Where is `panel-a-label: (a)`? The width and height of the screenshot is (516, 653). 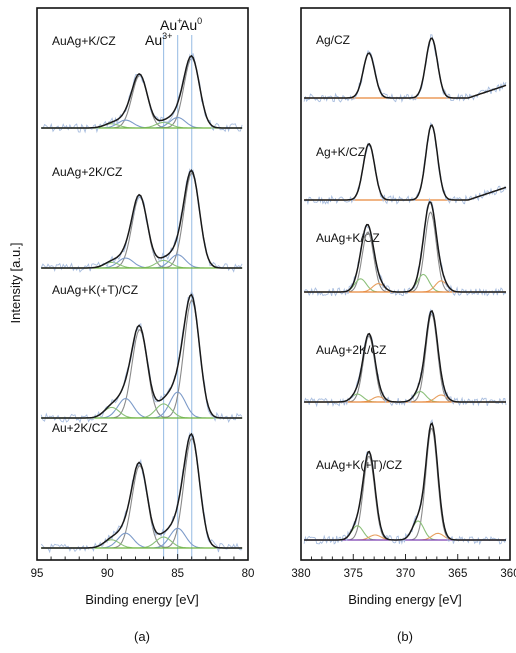
panel-a-label: (a) is located at coordinates (142, 636).